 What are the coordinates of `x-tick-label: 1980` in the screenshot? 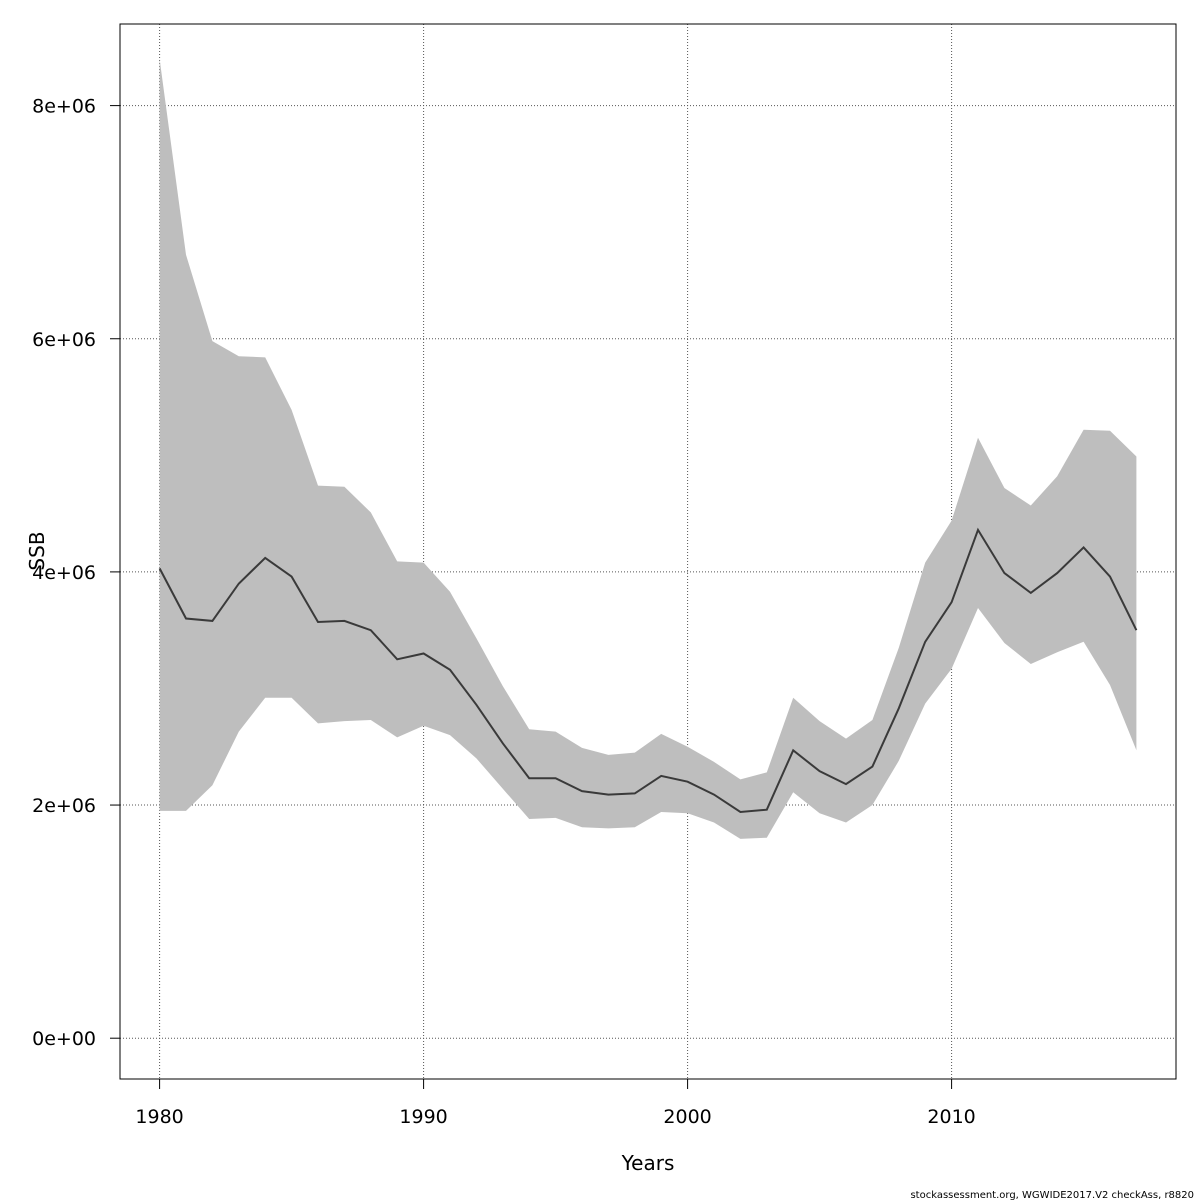 It's located at (159, 1117).